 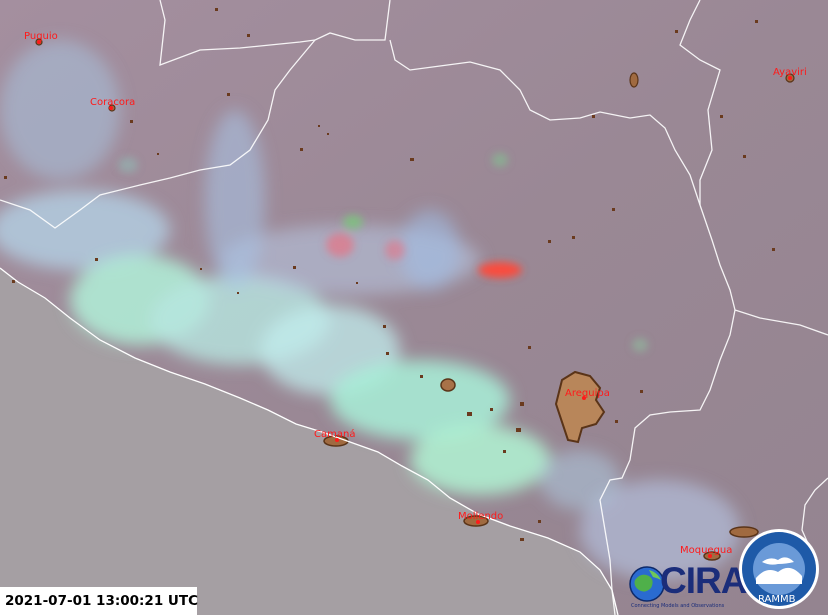 I want to click on coracora-marker, so click(x=111, y=108).